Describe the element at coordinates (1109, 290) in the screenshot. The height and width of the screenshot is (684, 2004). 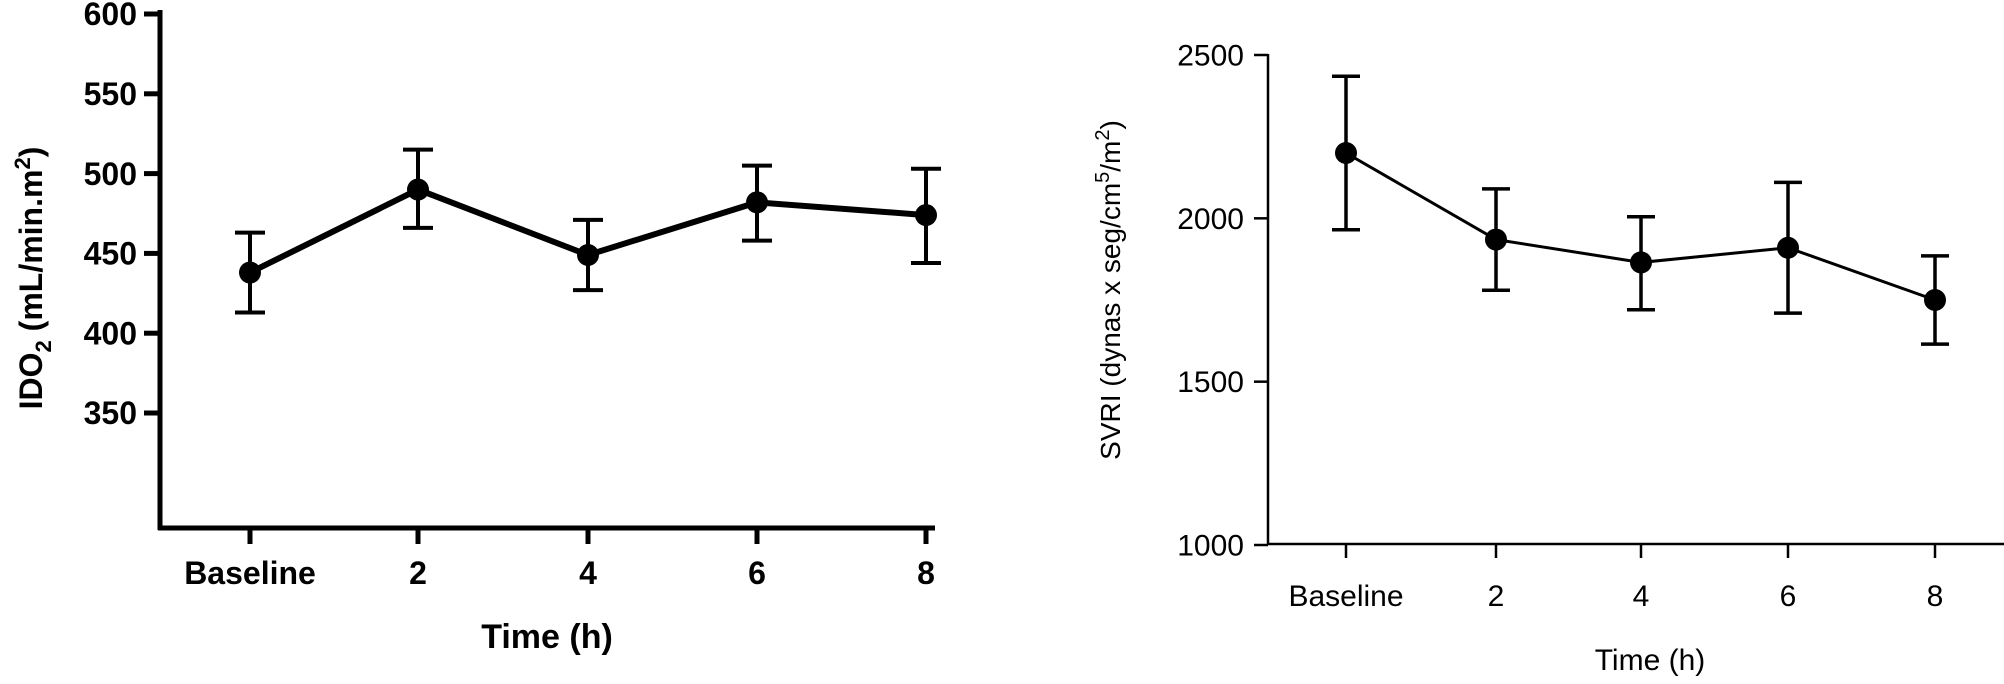
I see `y-axis-label: SVRI (dynas x seg/cm5/m2)` at that location.